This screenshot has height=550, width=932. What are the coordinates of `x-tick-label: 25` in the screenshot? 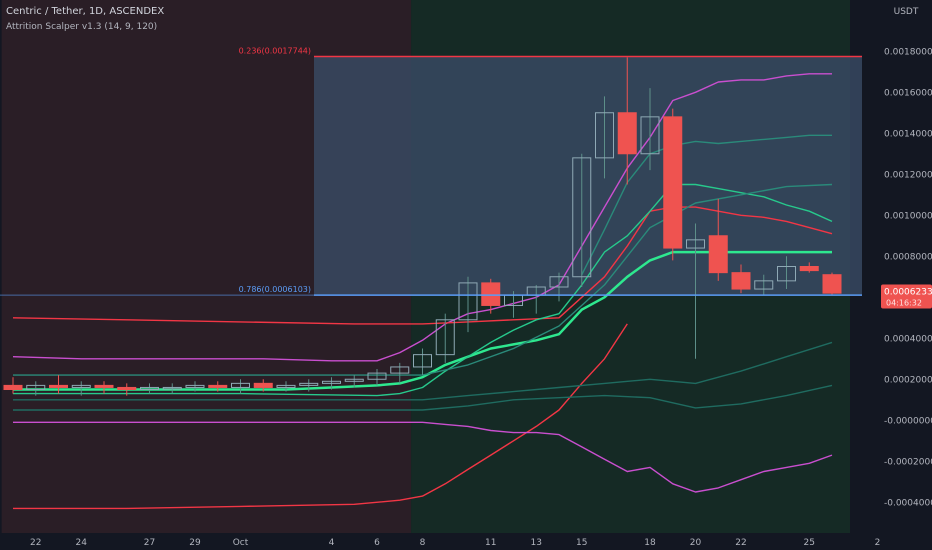 It's located at (809, 543).